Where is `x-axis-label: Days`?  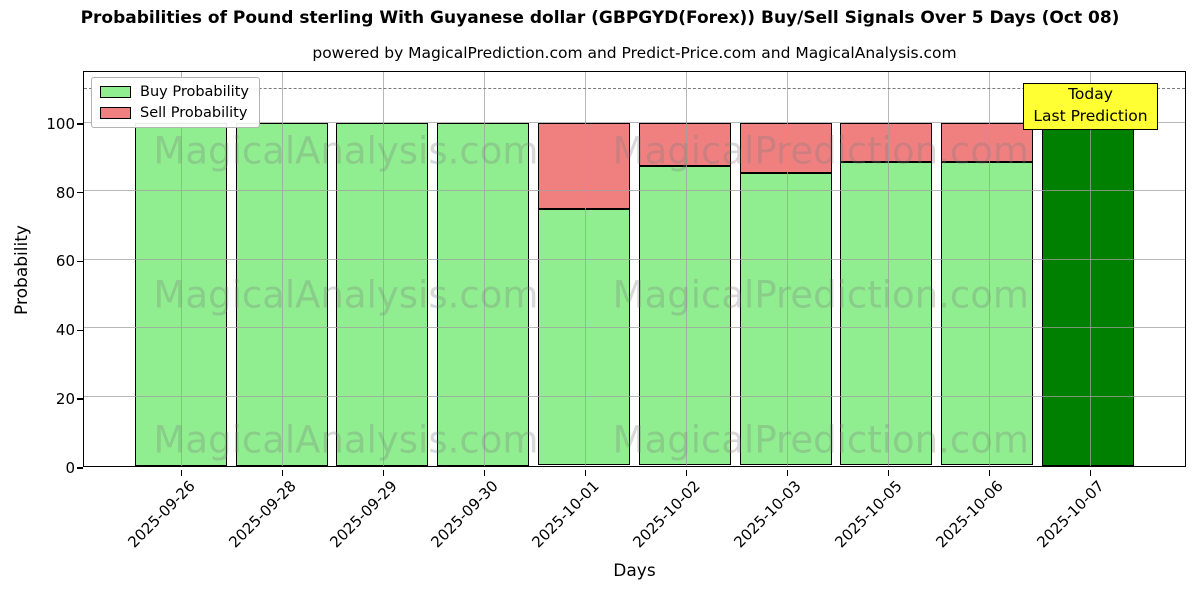
x-axis-label: Days is located at coordinates (634, 571).